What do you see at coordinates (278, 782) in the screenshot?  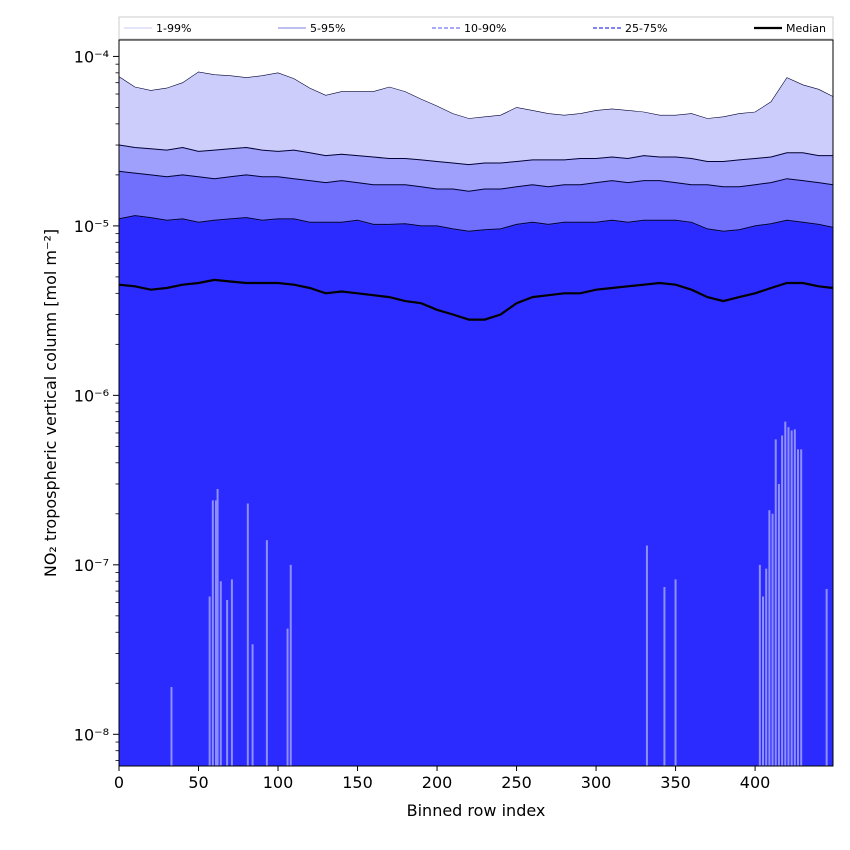 I see `x-tick-label: 100` at bounding box center [278, 782].